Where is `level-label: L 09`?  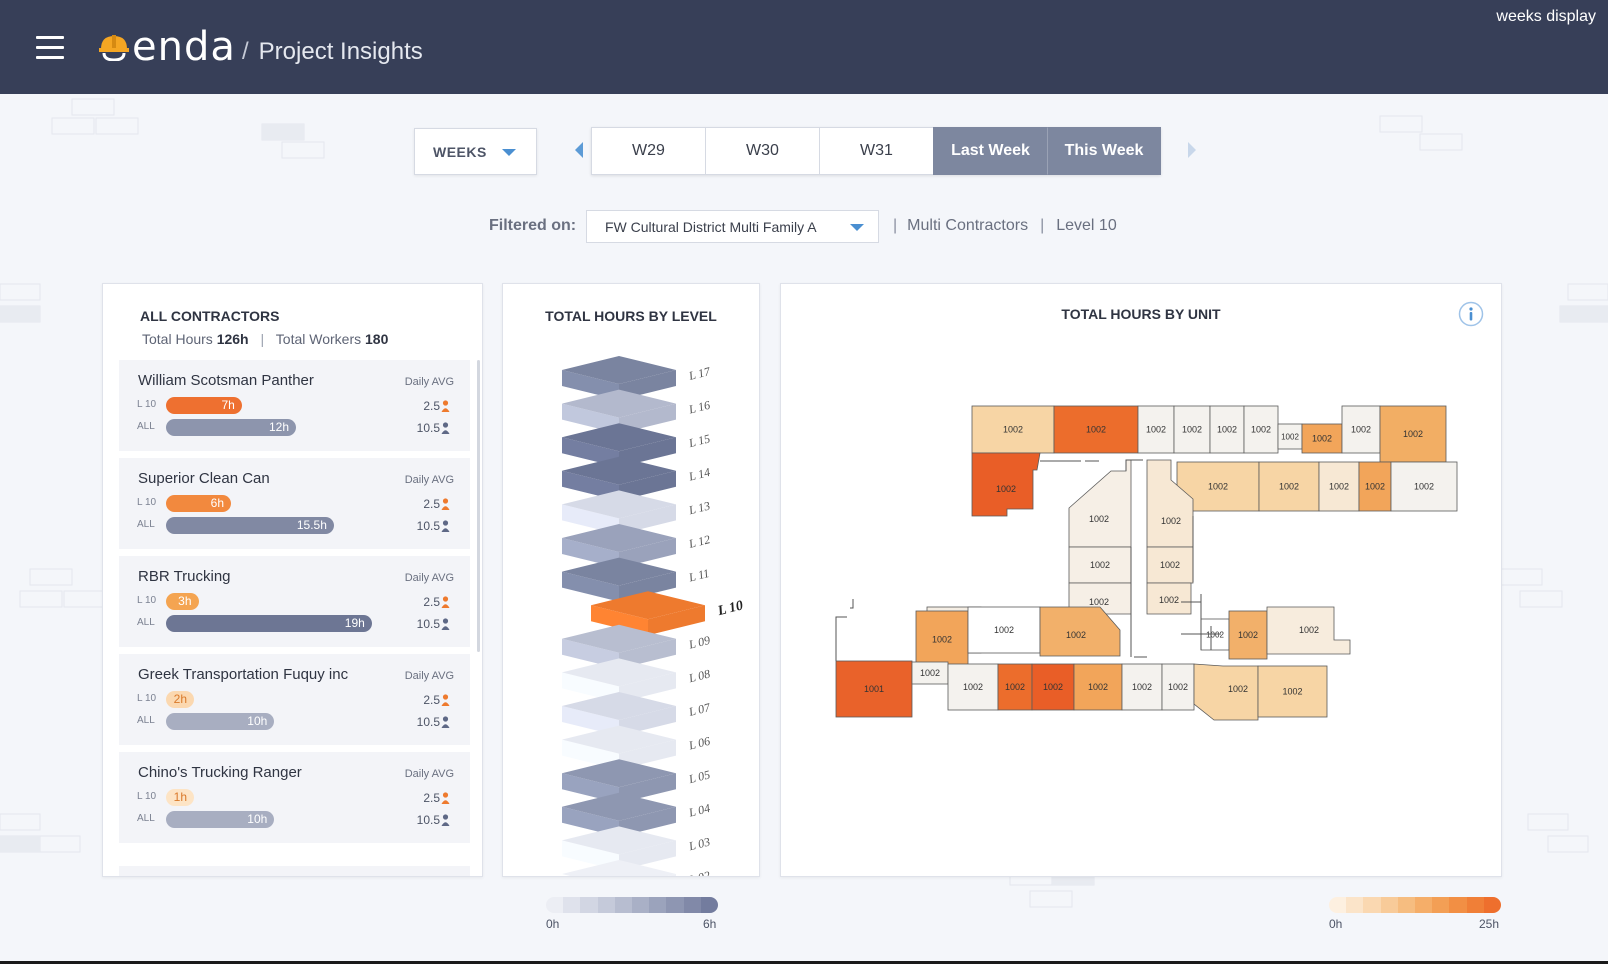 level-label: L 09 is located at coordinates (698, 642).